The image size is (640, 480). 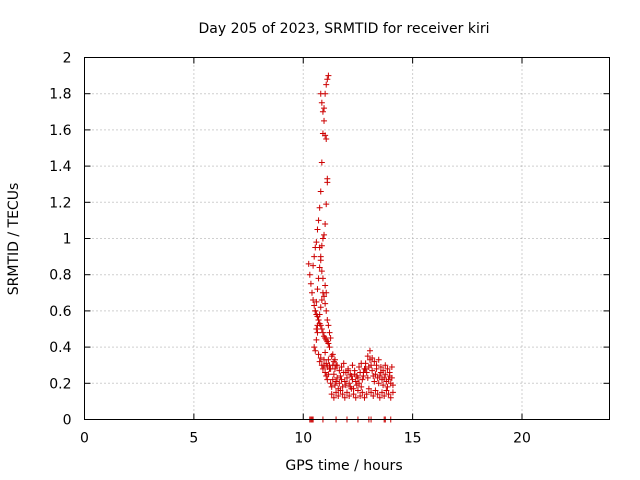 What do you see at coordinates (60, 312) in the screenshot?
I see `y-tick-label: 0.6` at bounding box center [60, 312].